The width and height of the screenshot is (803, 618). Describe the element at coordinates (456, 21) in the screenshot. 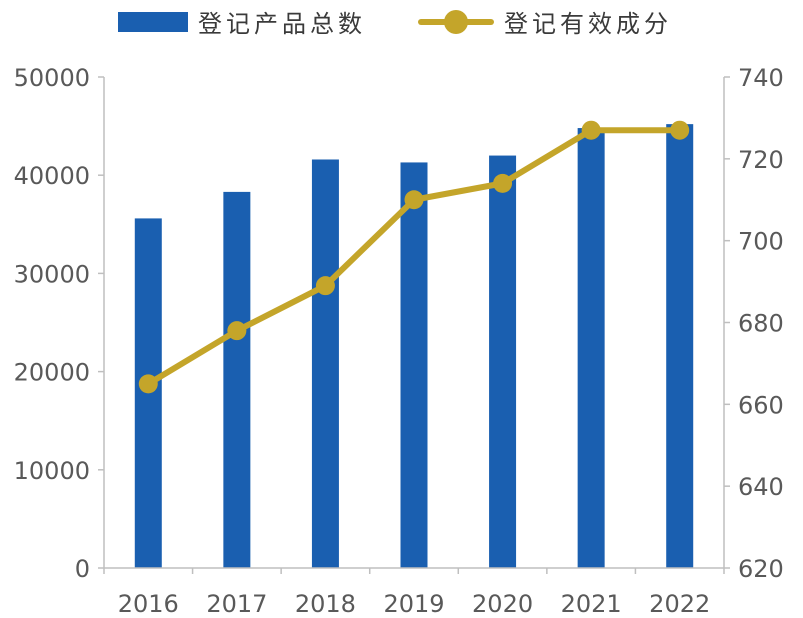

I see `legend-swatch-line` at that location.